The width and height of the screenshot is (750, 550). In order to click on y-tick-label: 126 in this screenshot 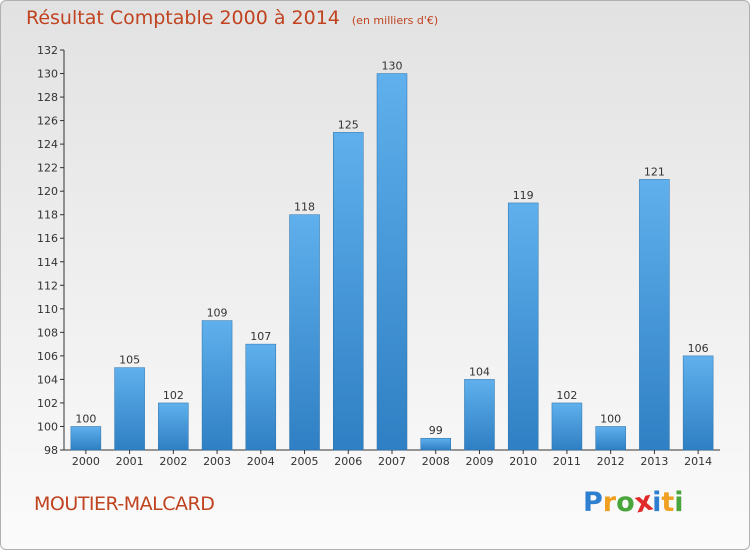, I will do `click(47, 121)`.